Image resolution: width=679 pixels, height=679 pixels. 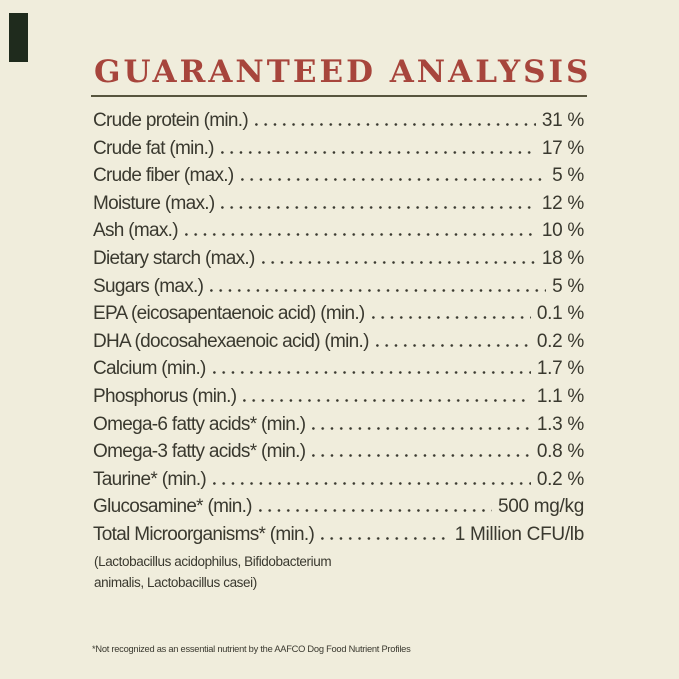 What do you see at coordinates (173, 507) in the screenshot?
I see `nutrient-label: Glucosamine* (min.)` at bounding box center [173, 507].